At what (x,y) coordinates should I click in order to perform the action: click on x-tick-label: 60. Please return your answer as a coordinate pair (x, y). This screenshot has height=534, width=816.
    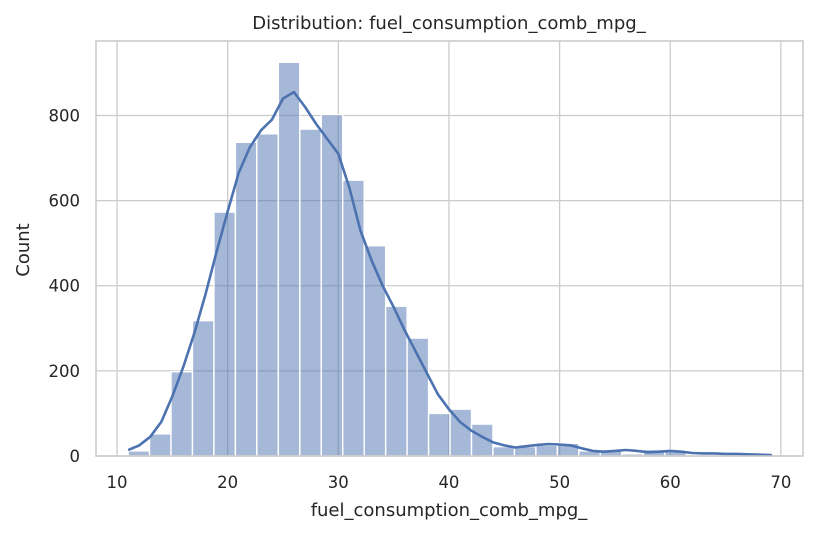
    Looking at the image, I should click on (670, 482).